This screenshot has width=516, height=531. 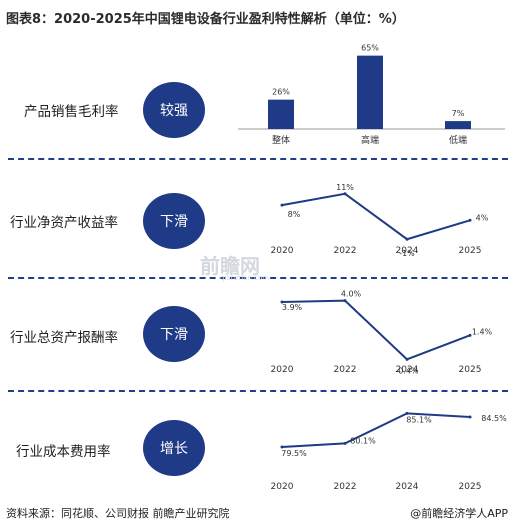 What do you see at coordinates (482, 217) in the screenshot?
I see `line-value-label-1-3: 4%` at bounding box center [482, 217].